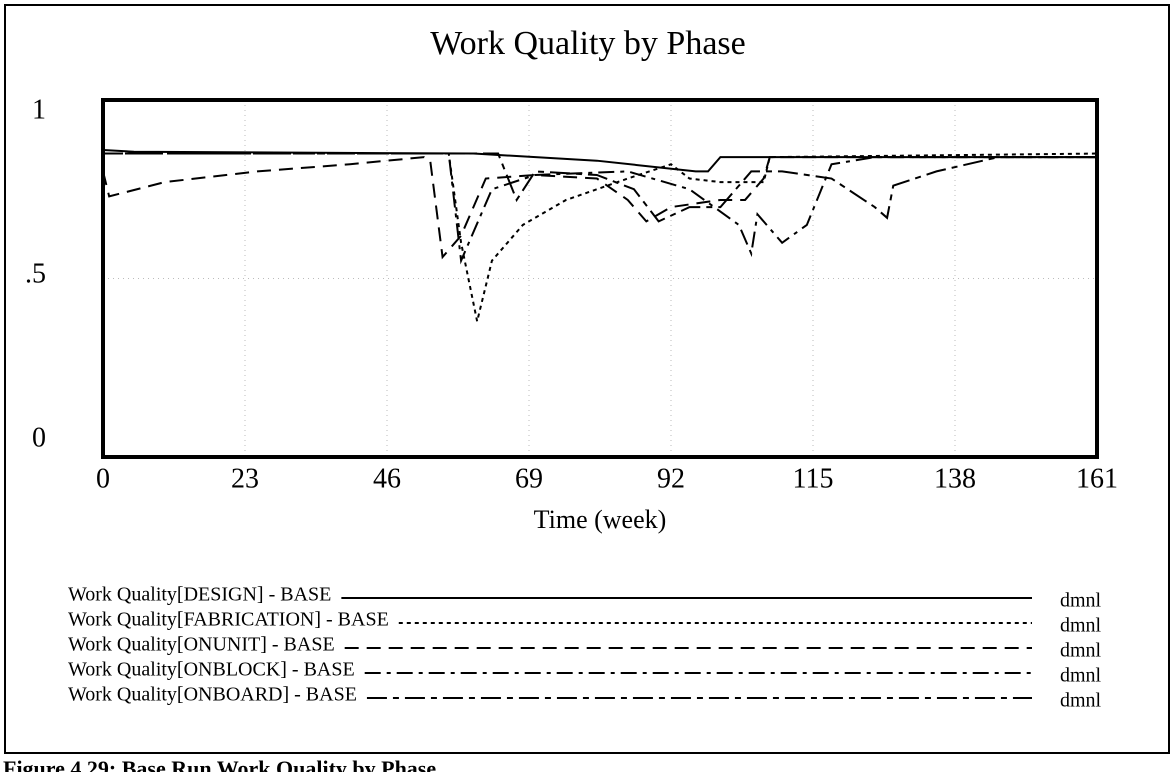 The width and height of the screenshot is (1176, 772). Describe the element at coordinates (35, 273) in the screenshot. I see `y-tick-label: .5` at that location.